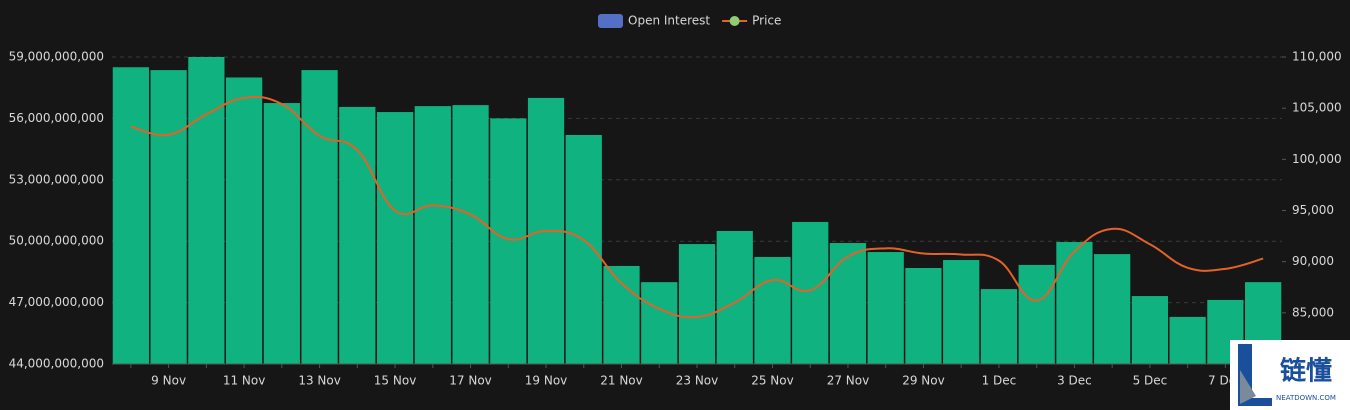 Image resolution: width=1350 pixels, height=410 pixels. Describe the element at coordinates (848, 381) in the screenshot. I see `x-tick-label: 27 Nov` at that location.